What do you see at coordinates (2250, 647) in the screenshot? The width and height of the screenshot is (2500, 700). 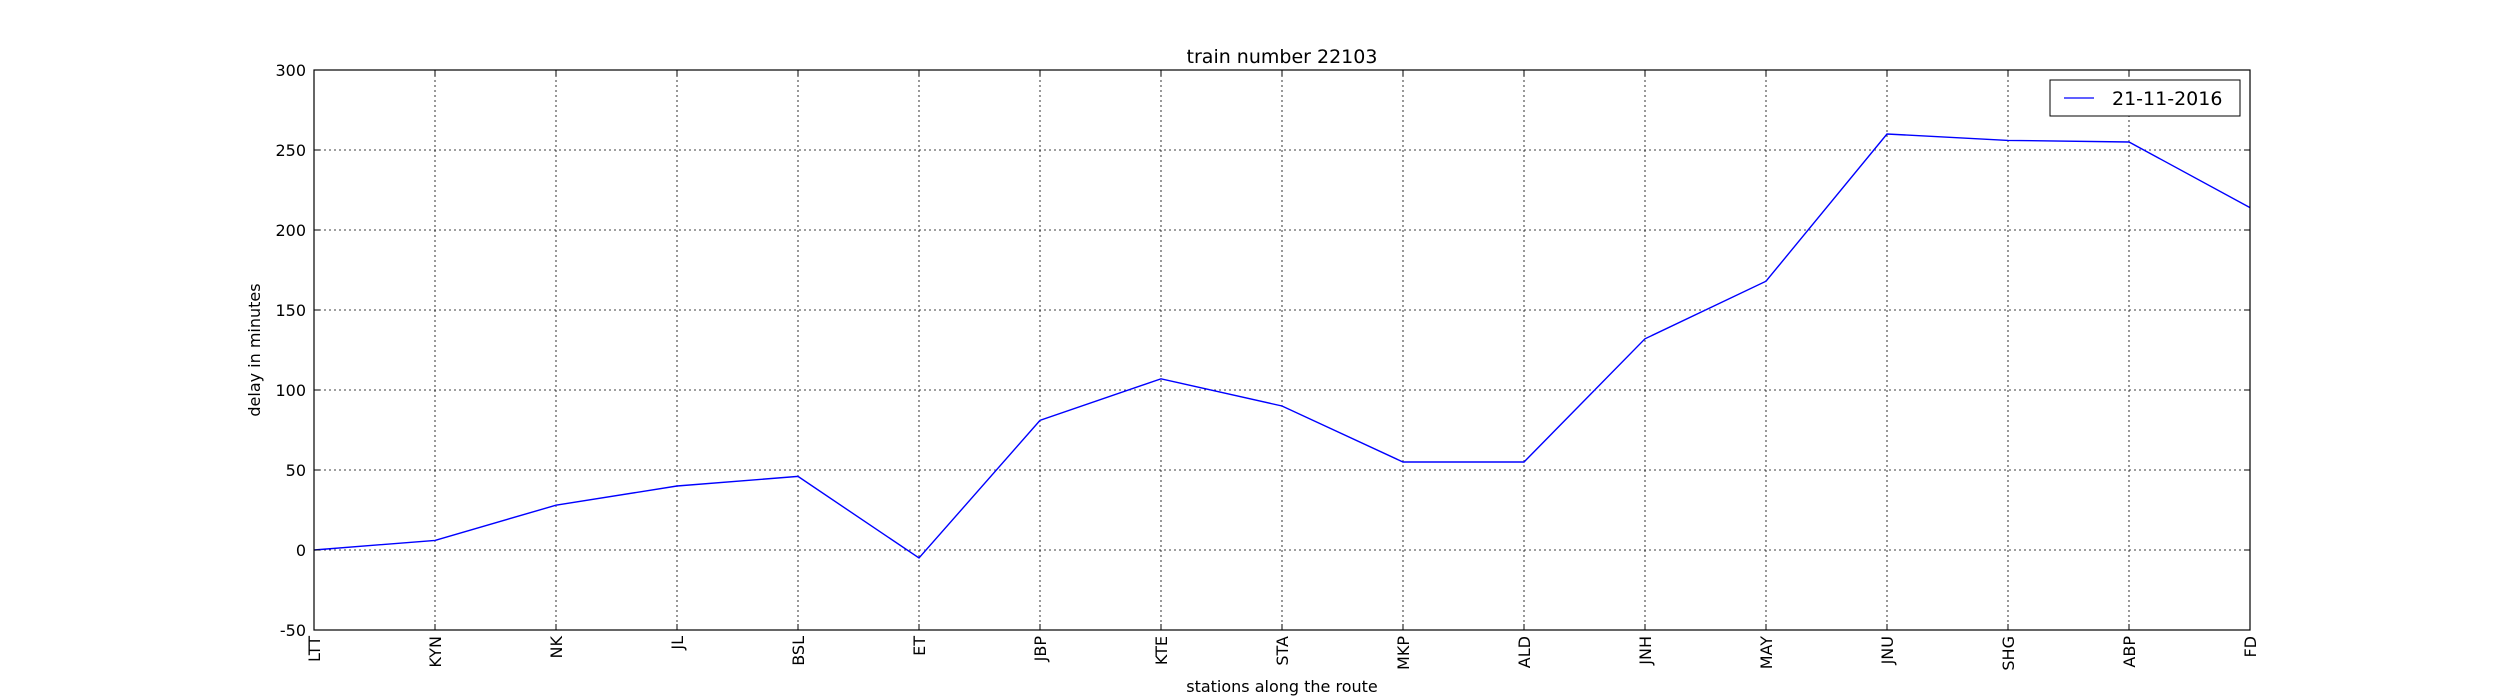 I see `x-tick-label: FD` at bounding box center [2250, 647].